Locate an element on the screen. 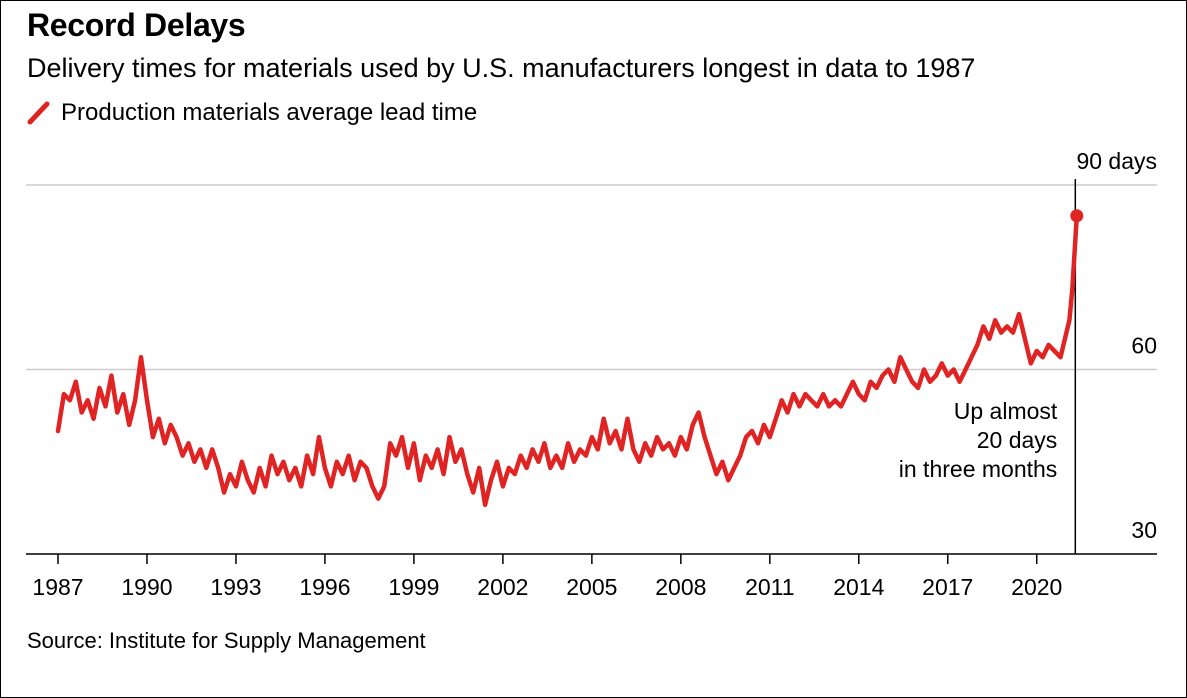  annotation-text: Up almost 20 days in three months is located at coordinates (978, 440).